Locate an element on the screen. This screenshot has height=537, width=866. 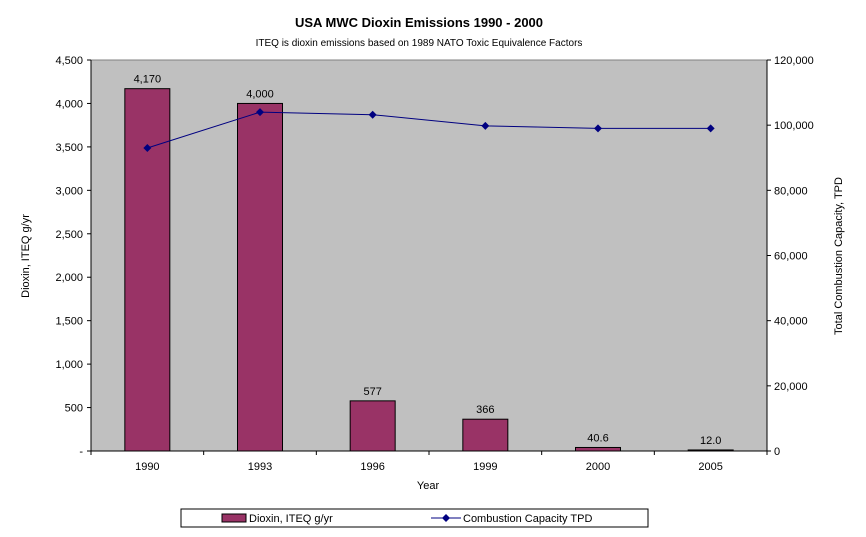
capacity-line is located at coordinates (429, 130).